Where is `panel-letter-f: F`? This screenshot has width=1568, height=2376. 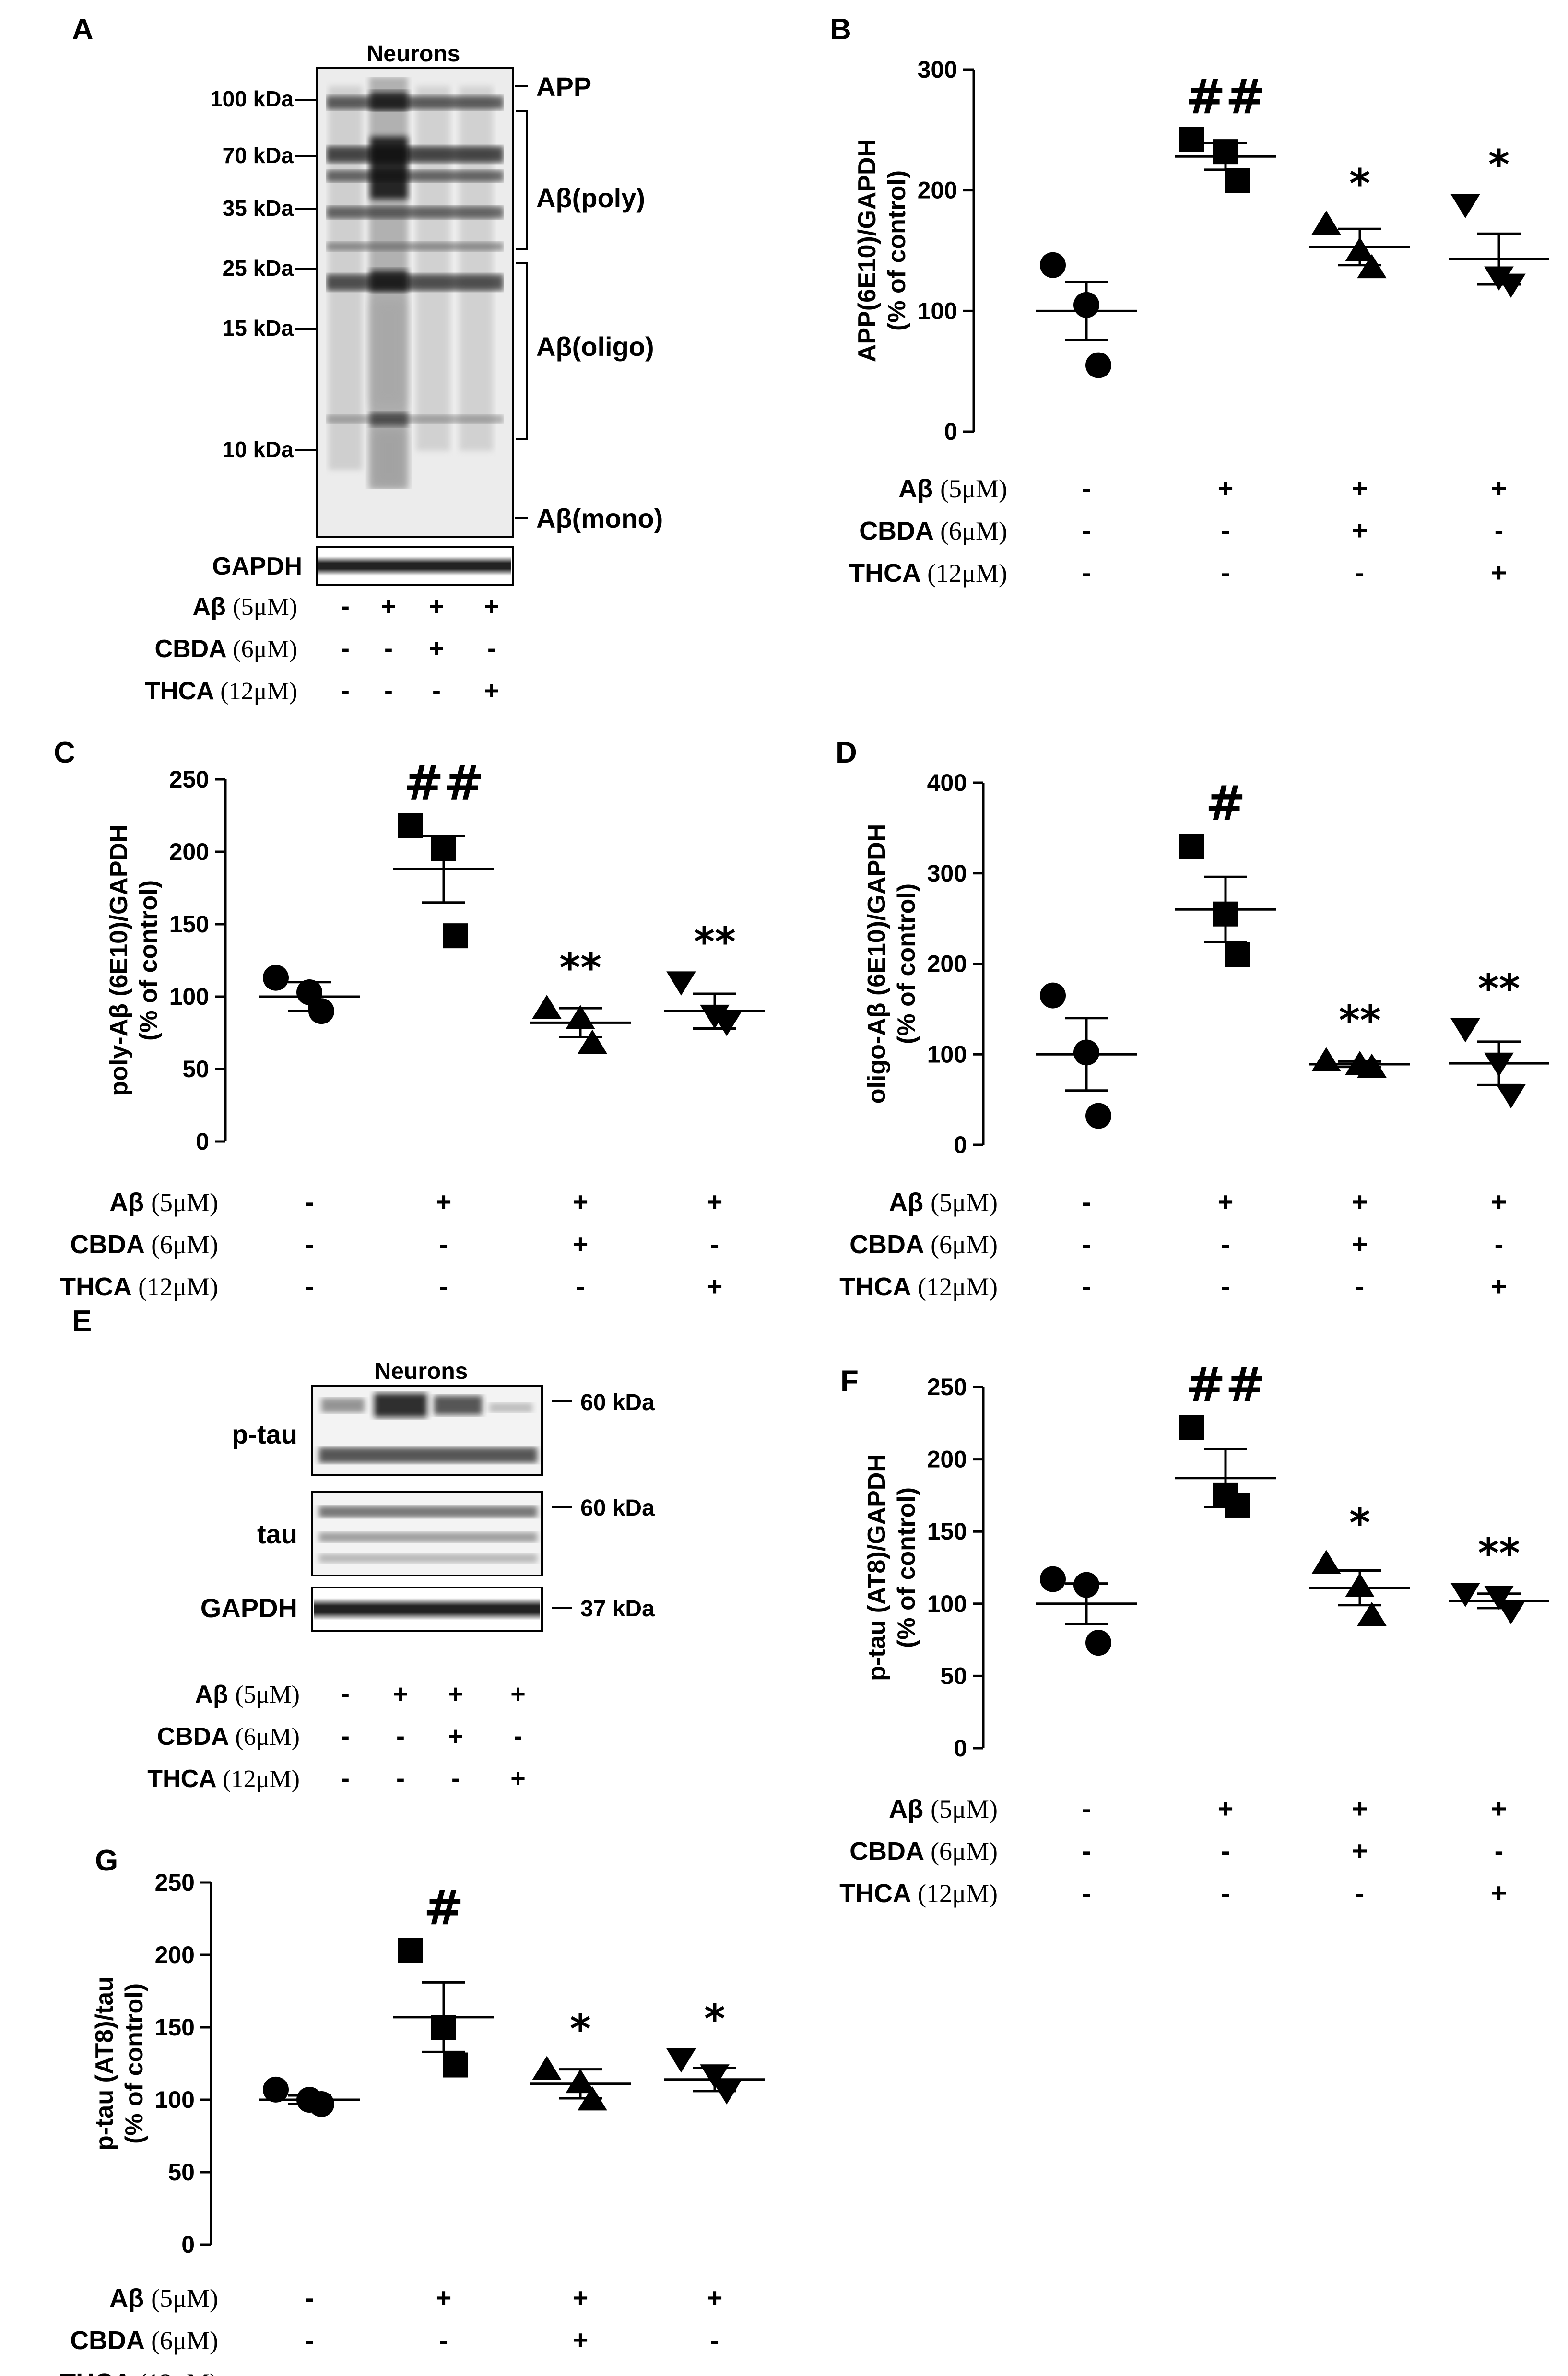 panel-letter-f: F is located at coordinates (849, 1381).